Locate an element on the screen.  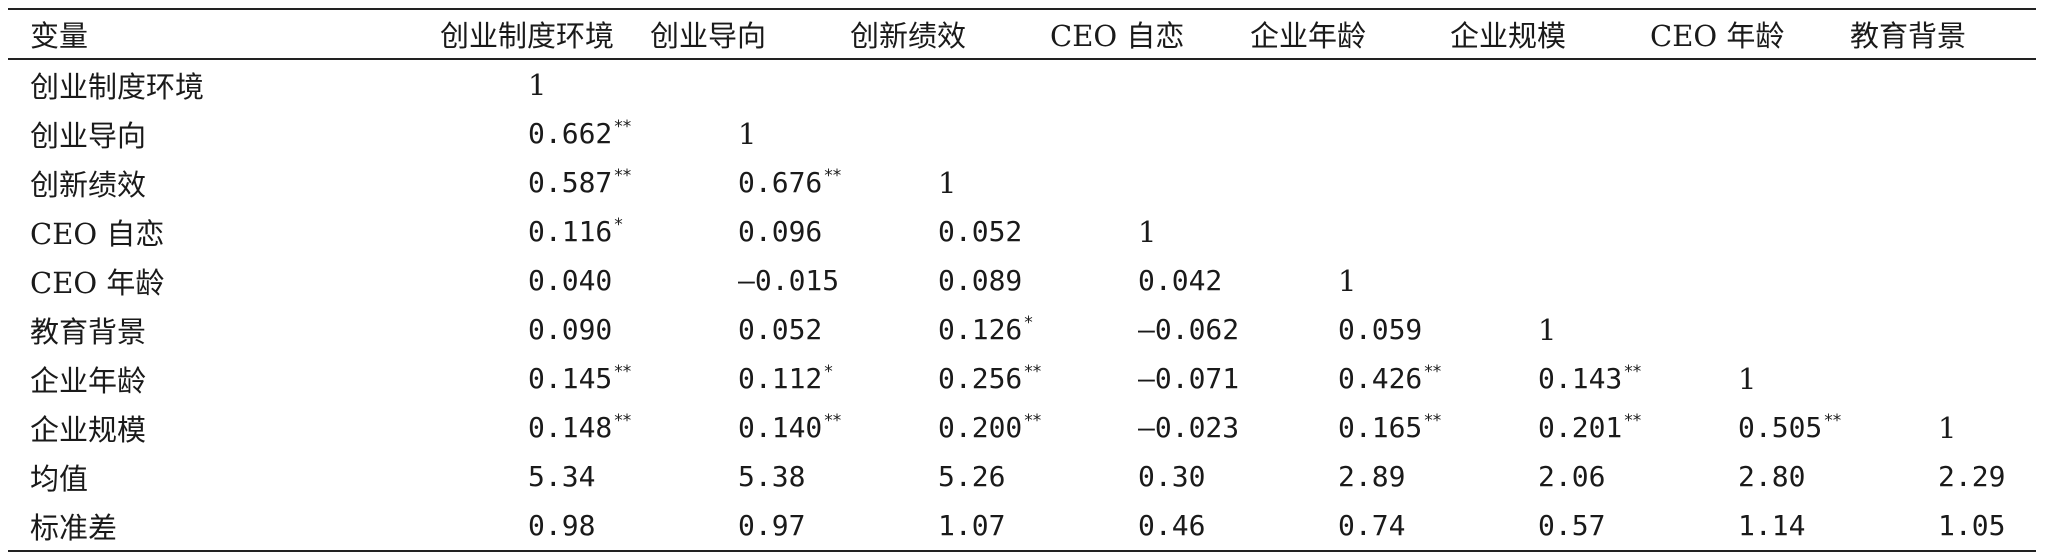
row-label: CEO 年龄 is located at coordinates (97, 282).